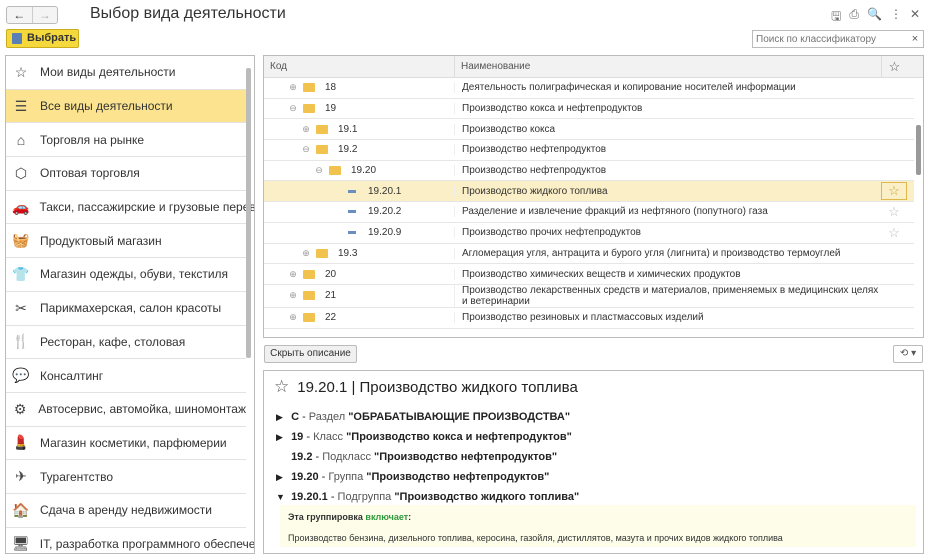 The image size is (930, 557). What do you see at coordinates (20, 15) in the screenshot?
I see `back-button: ←` at bounding box center [20, 15].